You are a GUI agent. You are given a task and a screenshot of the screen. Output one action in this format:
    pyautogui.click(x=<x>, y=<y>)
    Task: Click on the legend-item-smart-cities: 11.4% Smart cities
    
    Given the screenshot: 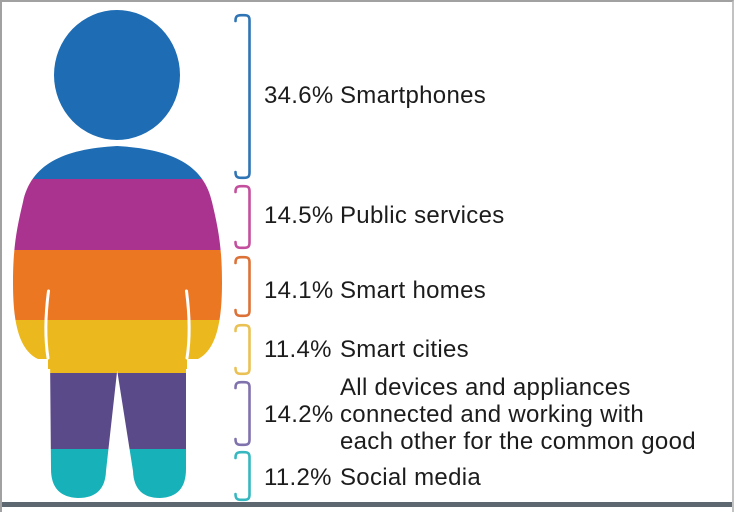 What is the action you would take?
    pyautogui.click(x=366, y=349)
    